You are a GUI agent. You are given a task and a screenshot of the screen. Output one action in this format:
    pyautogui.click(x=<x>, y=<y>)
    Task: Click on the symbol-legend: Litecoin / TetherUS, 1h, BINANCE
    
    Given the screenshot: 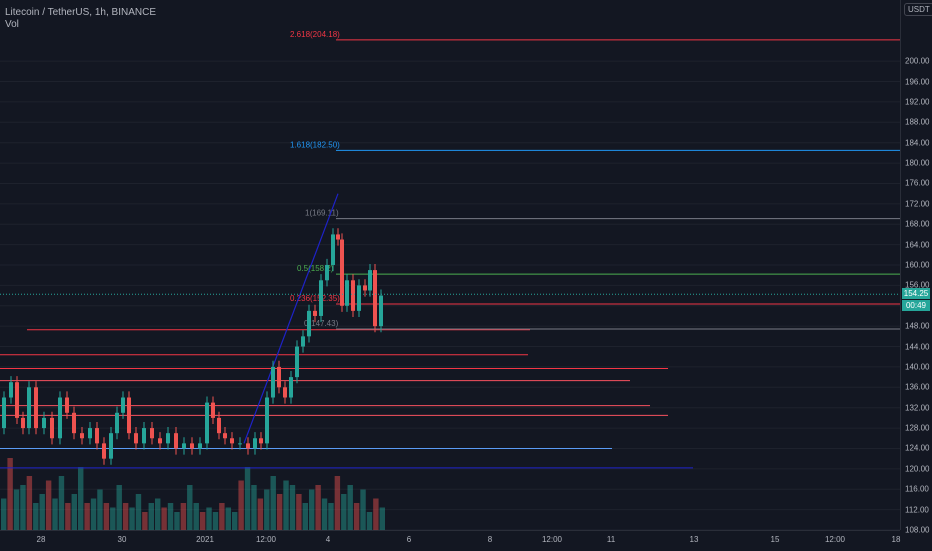 What is the action you would take?
    pyautogui.click(x=80, y=12)
    